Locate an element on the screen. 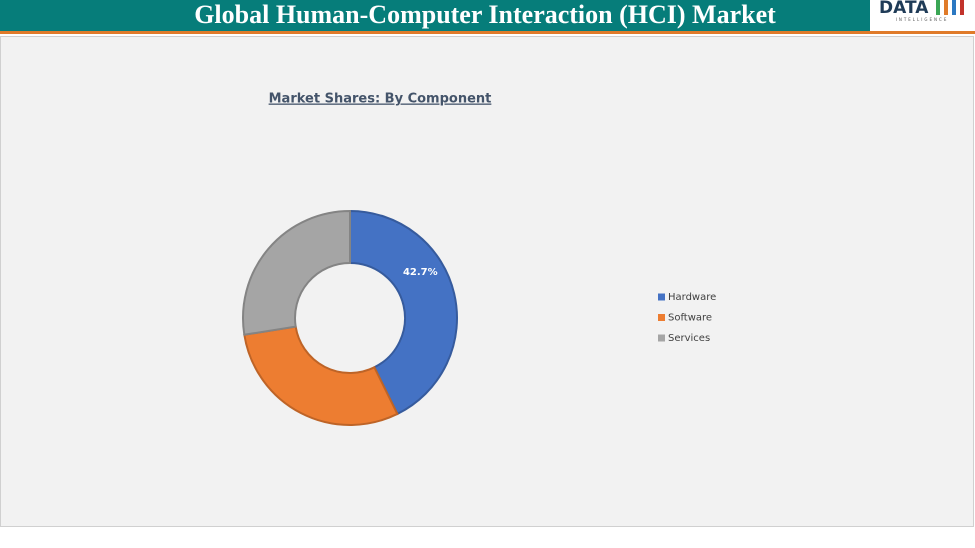 The width and height of the screenshot is (975, 548). legend-label: Software is located at coordinates (690, 318).